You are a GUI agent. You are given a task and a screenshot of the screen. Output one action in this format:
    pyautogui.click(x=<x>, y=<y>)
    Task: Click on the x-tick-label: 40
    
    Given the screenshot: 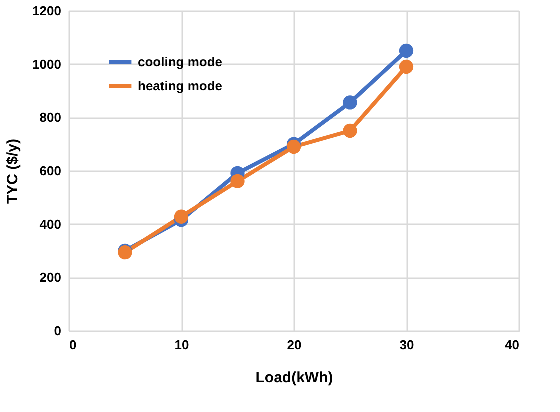 What is the action you would take?
    pyautogui.click(x=512, y=345)
    